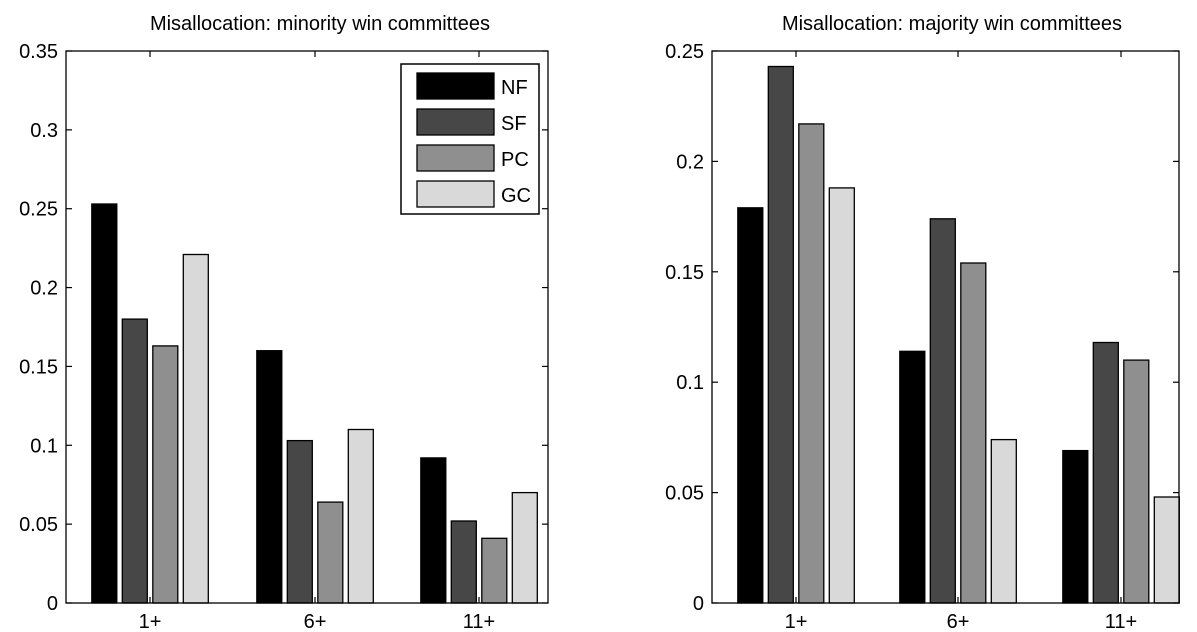 Image resolution: width=1197 pixels, height=632 pixels. What do you see at coordinates (514, 124) in the screenshot?
I see `legend-label-sf: SF` at bounding box center [514, 124].